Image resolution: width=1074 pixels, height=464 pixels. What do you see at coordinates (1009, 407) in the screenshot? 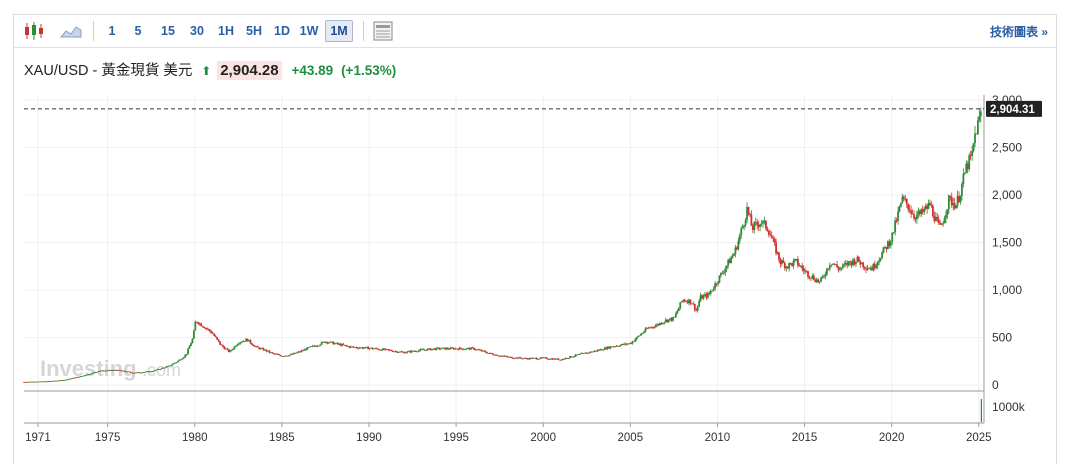
I see `volume-axis-label: 1000k` at bounding box center [1009, 407].